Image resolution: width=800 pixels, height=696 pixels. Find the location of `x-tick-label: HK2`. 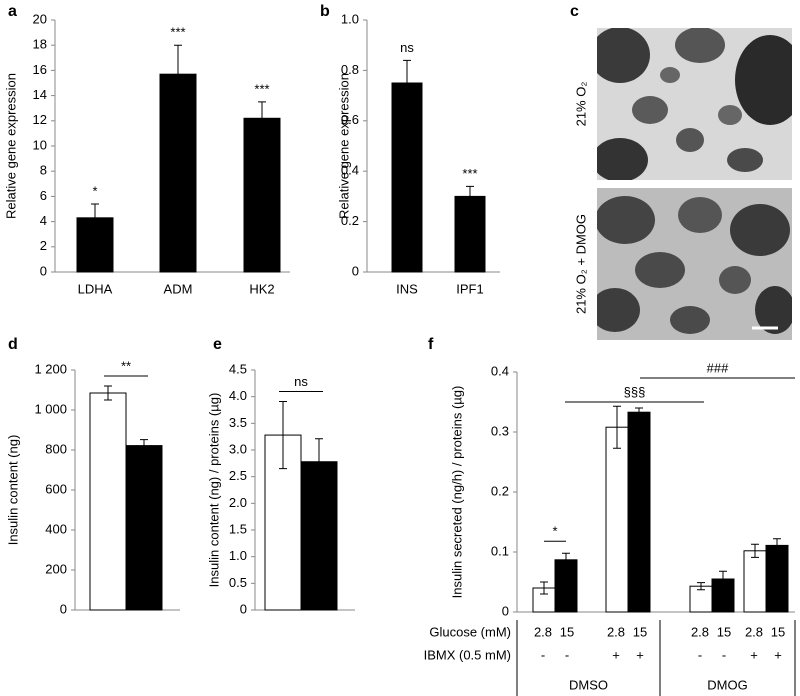

x-tick-label: HK2 is located at coordinates (261, 288).